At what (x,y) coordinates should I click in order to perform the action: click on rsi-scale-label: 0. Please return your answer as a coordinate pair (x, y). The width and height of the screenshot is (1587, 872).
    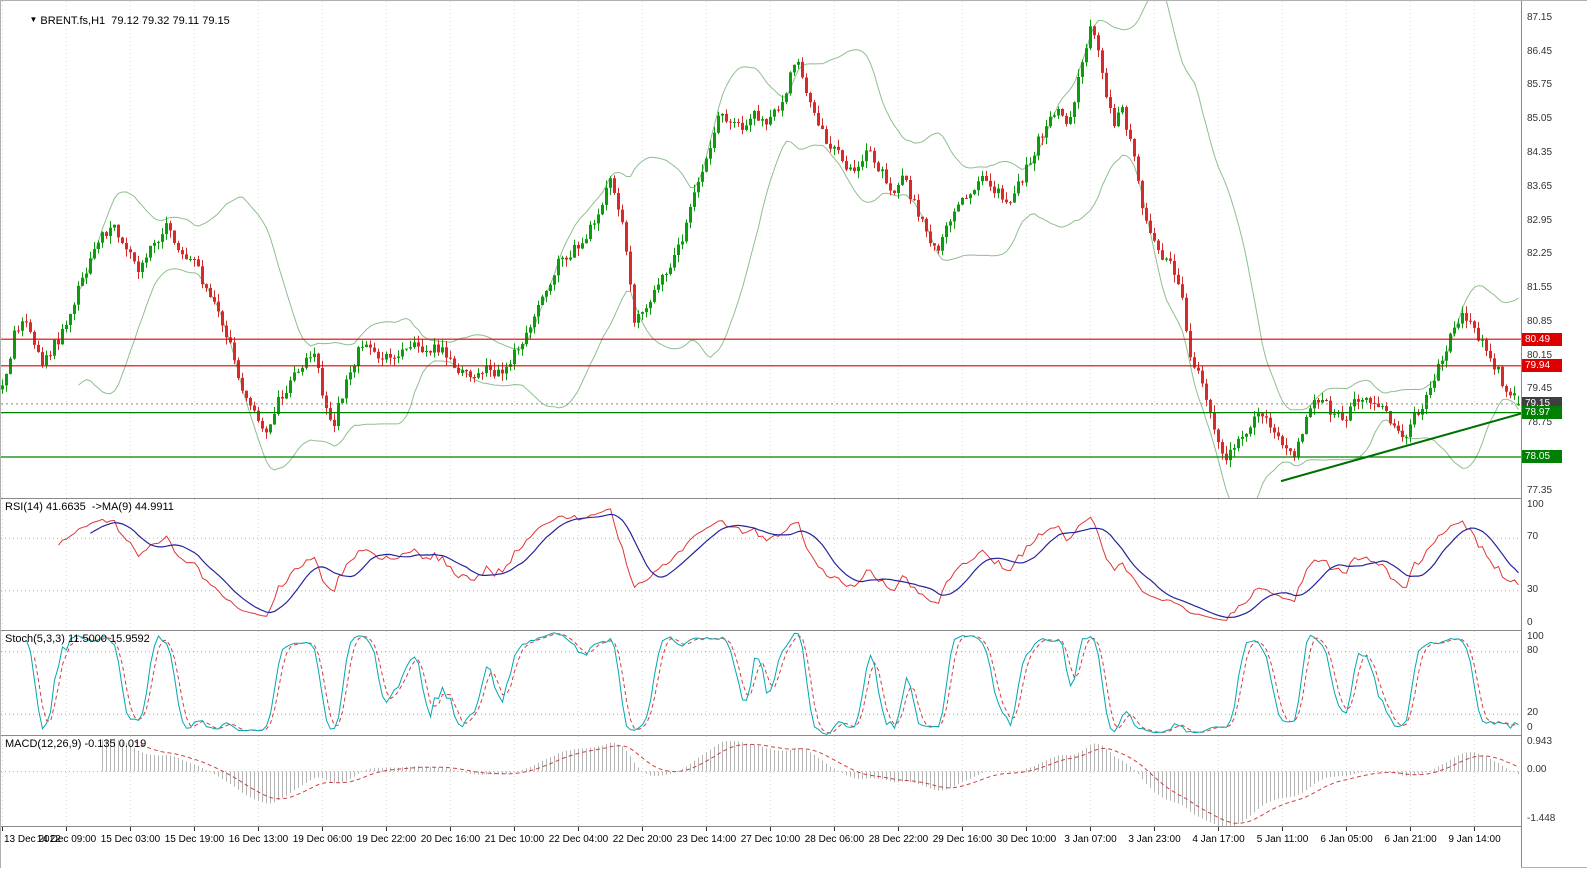
    Looking at the image, I should click on (1530, 622).